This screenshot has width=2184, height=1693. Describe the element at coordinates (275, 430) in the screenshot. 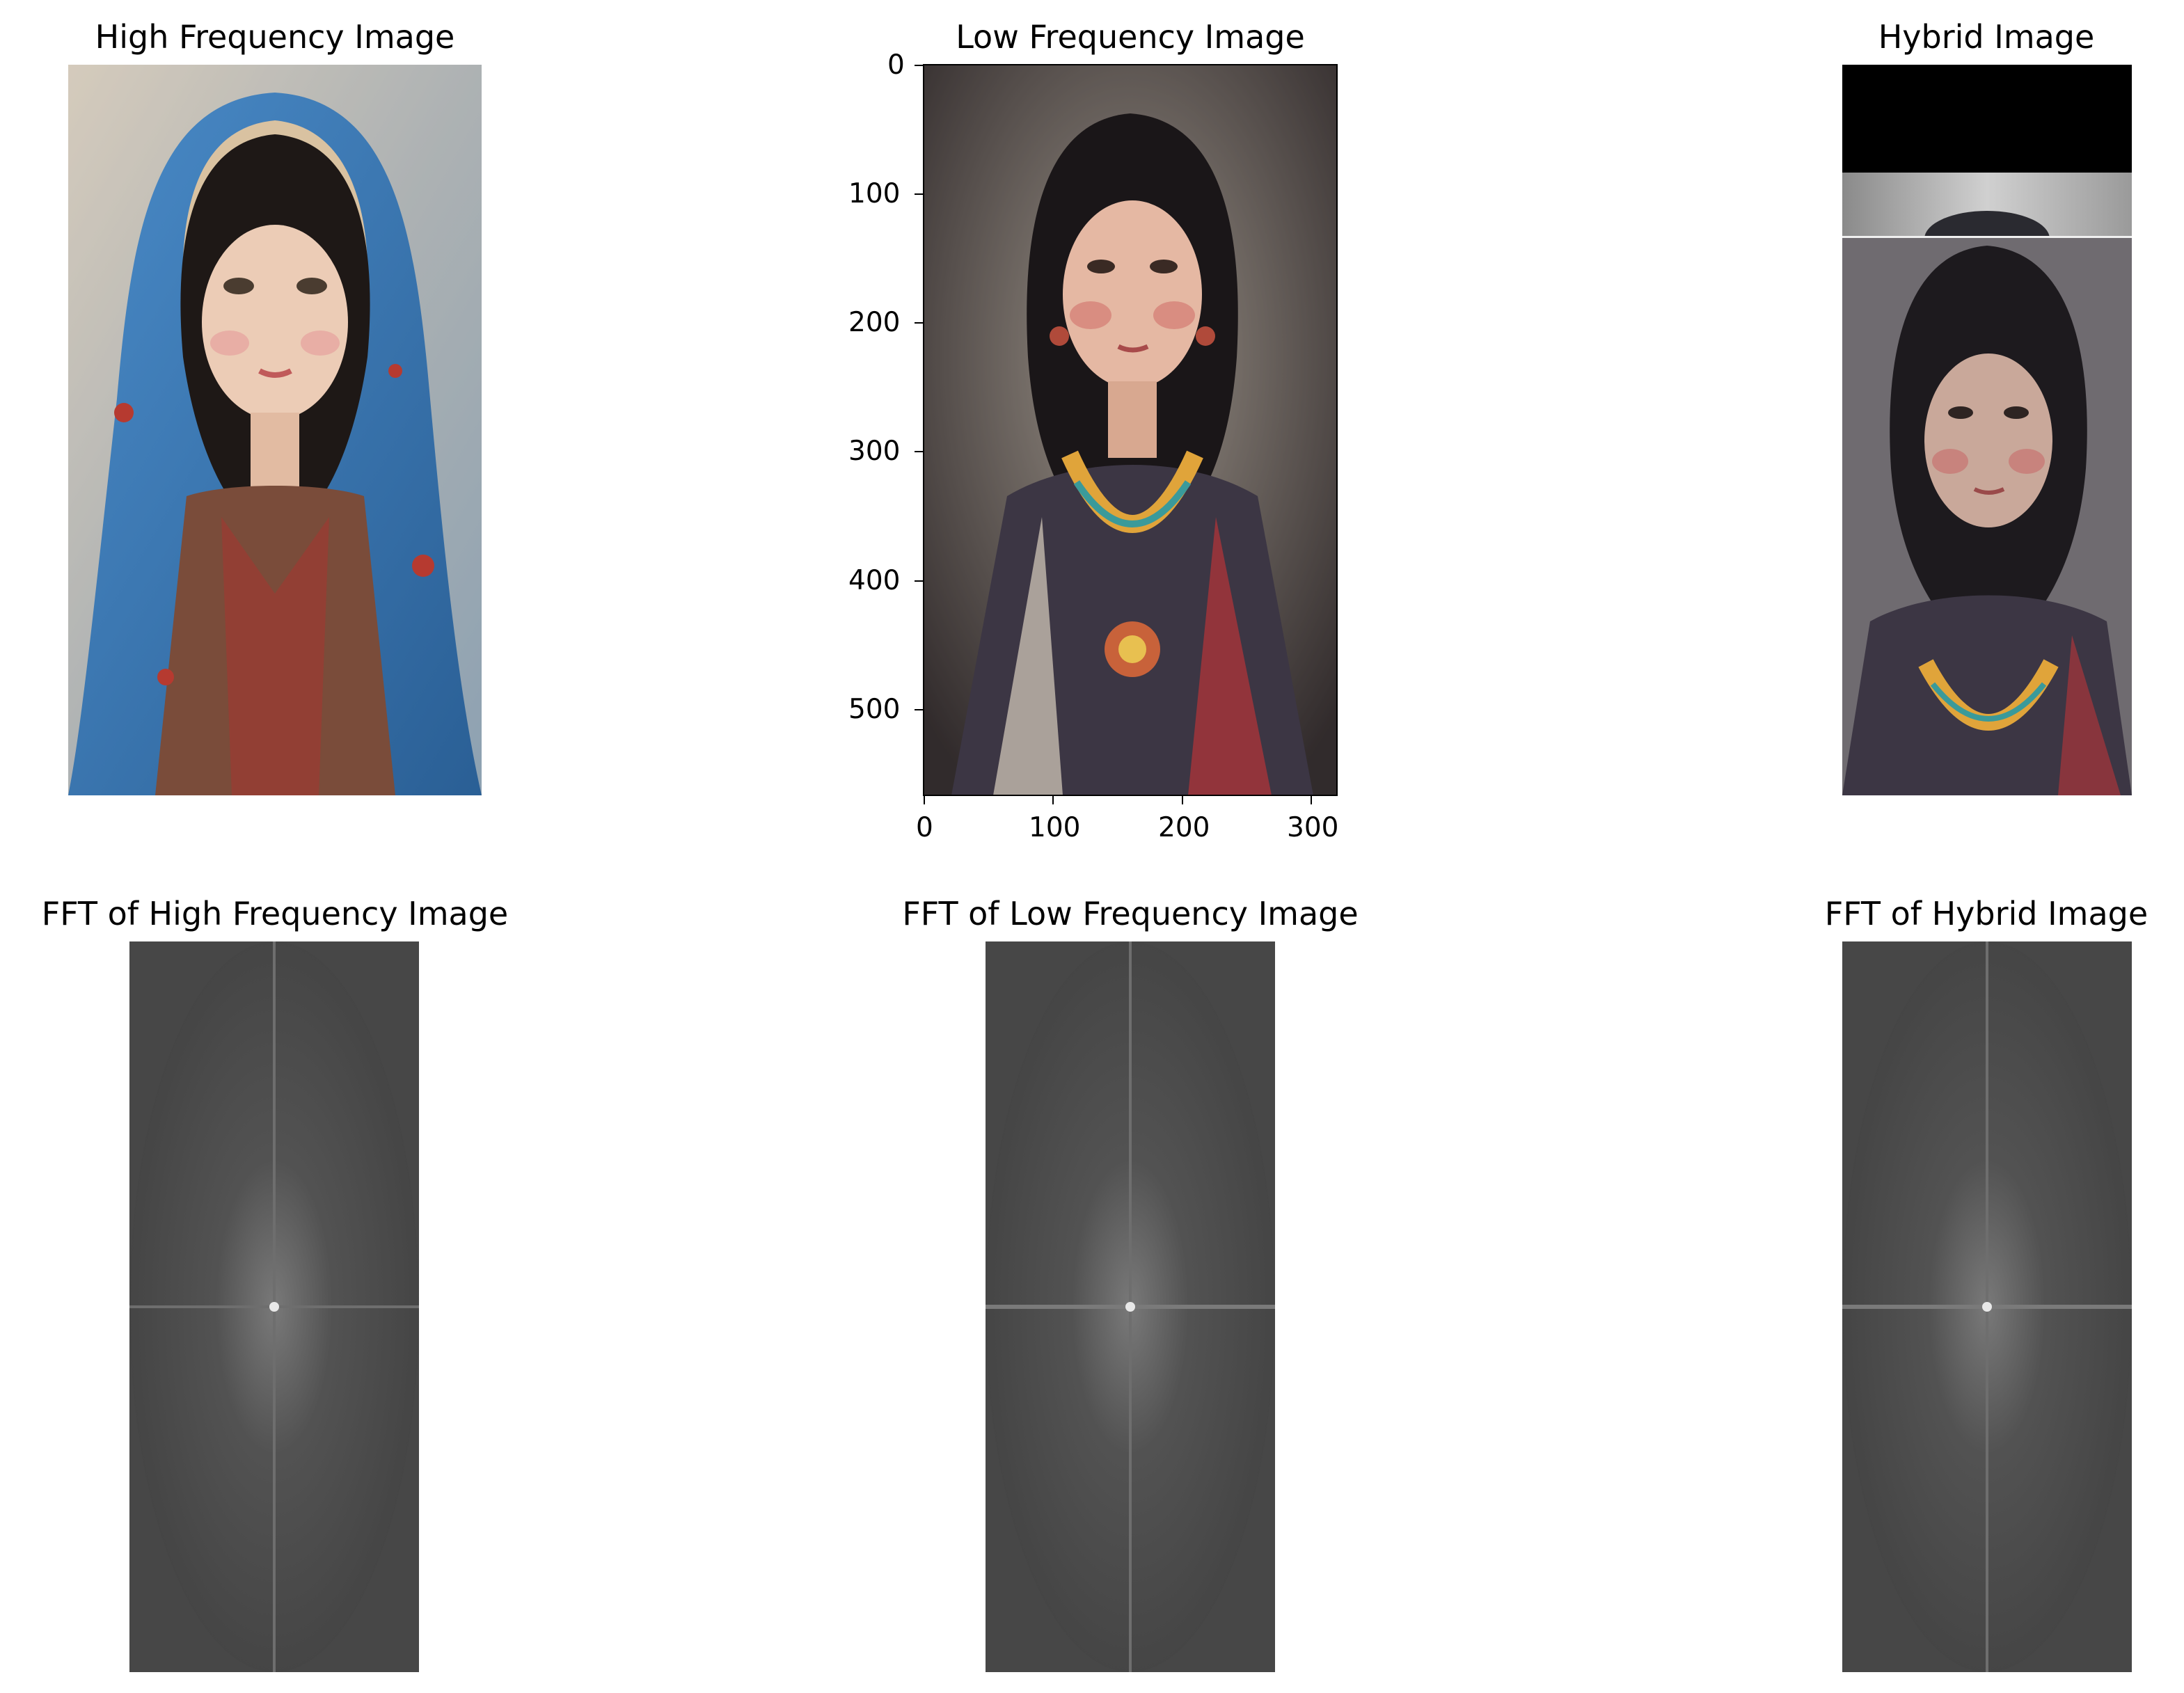

I see `high-frequency-image` at that location.